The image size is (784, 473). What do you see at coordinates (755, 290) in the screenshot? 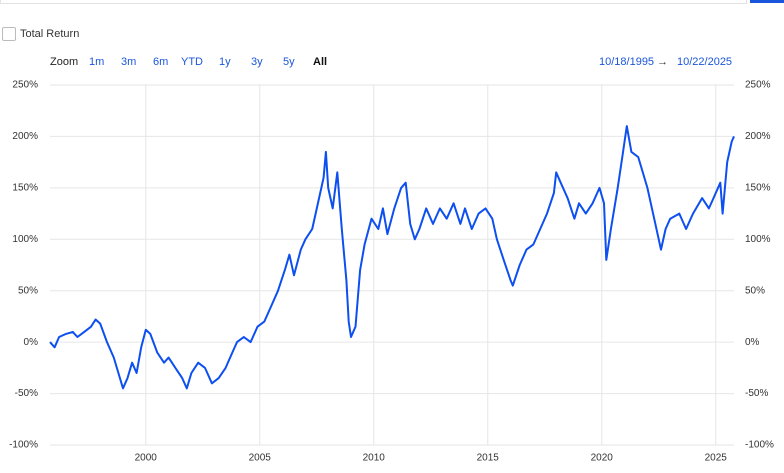
I see `y2-tick-label: 50%` at bounding box center [755, 290].